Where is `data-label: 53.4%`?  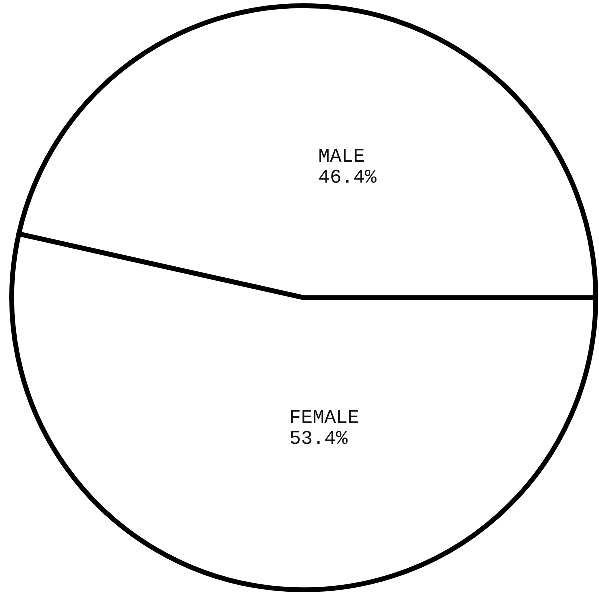
data-label: 53.4% is located at coordinates (319, 437).